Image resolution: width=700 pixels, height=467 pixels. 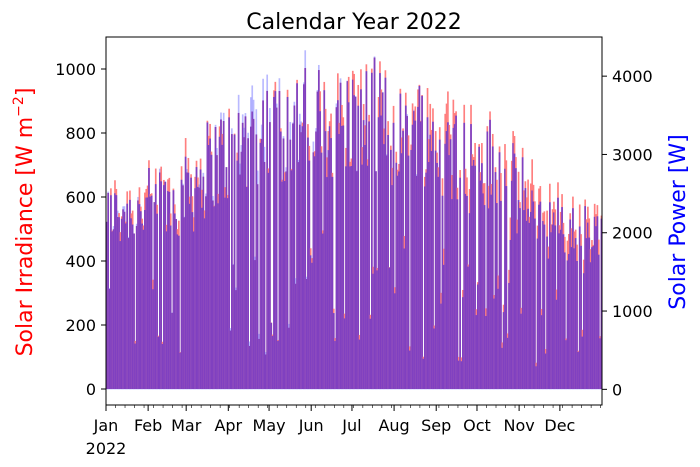 What do you see at coordinates (436, 425) in the screenshot?
I see `x-tick-label: Sep` at bounding box center [436, 425].